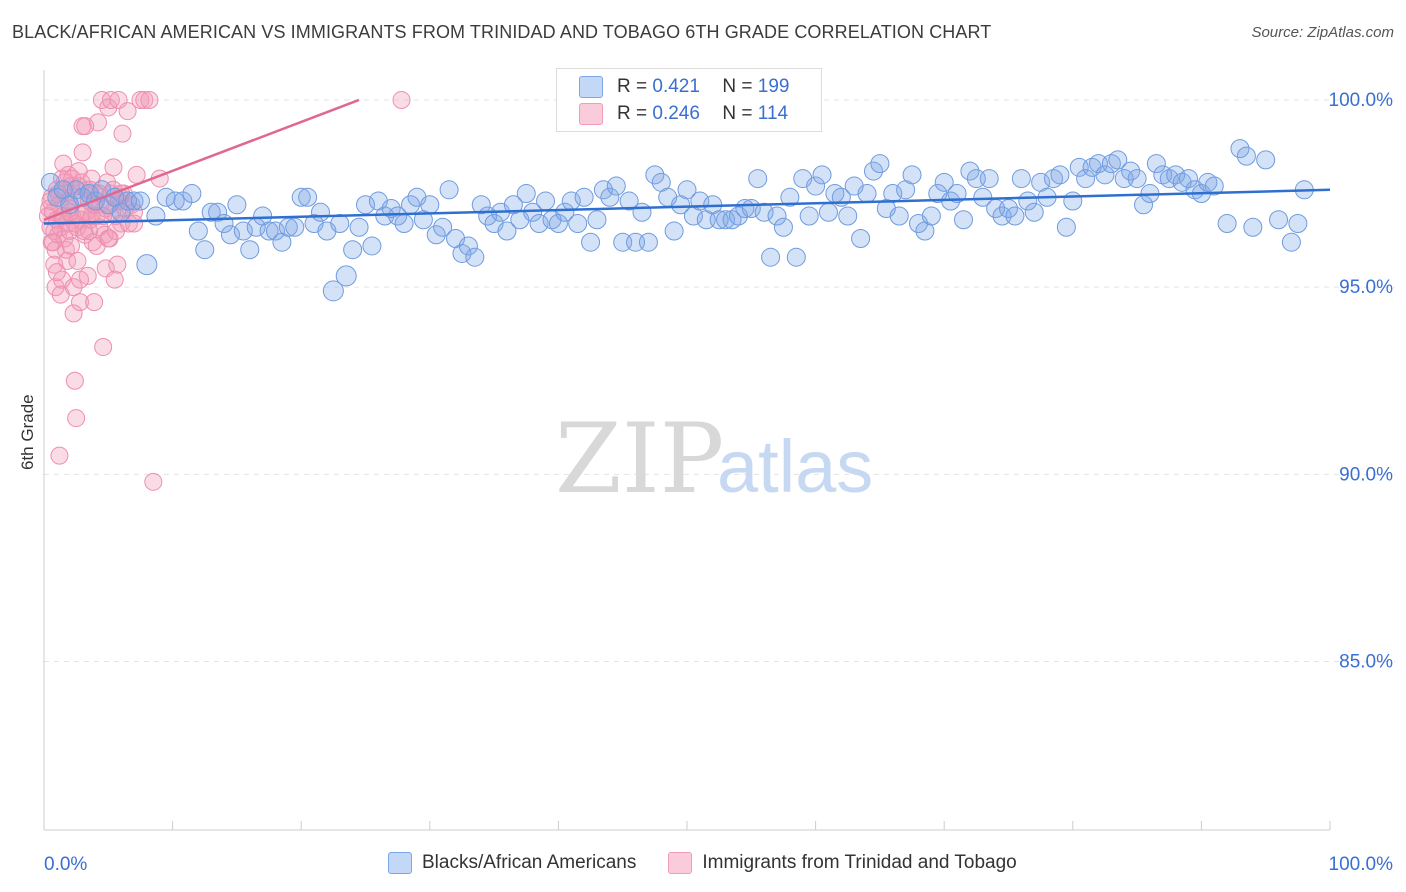  I want to click on watermark: ZIP atlas, so click(714, 459).